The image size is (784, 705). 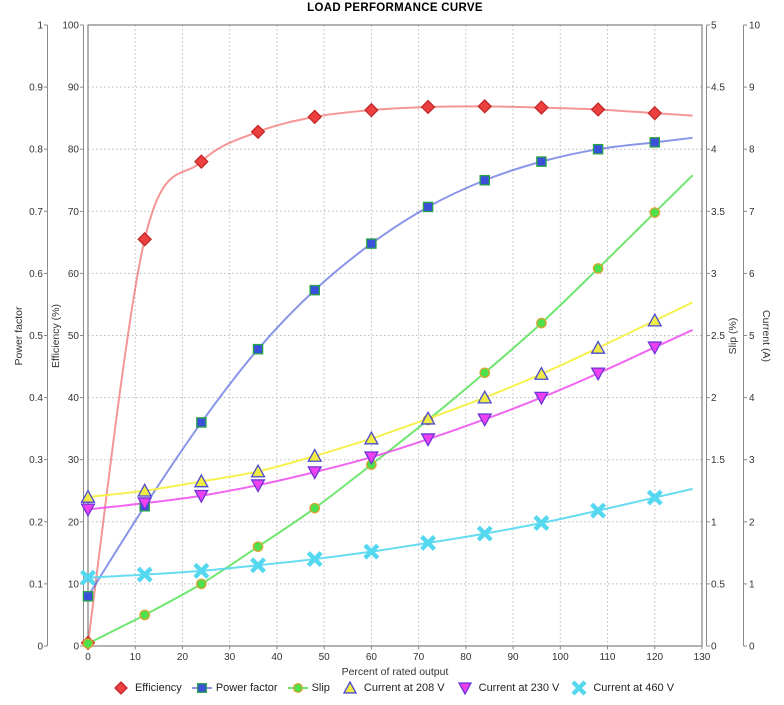 I want to click on svg-text: 8, so click(x=752, y=150).